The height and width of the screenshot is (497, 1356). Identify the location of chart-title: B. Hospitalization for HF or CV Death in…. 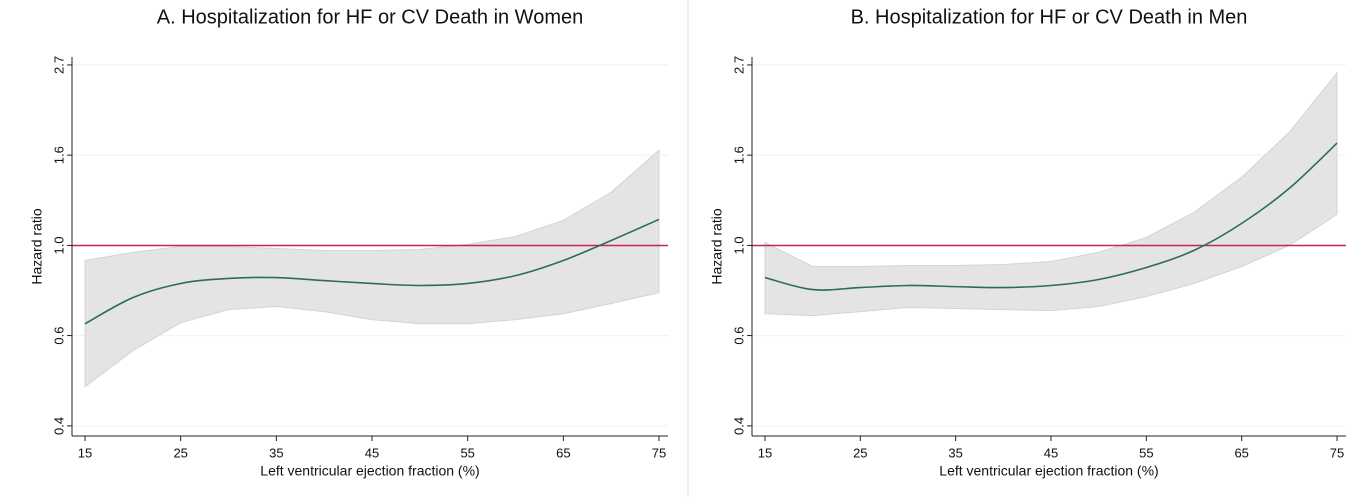
(1049, 17).